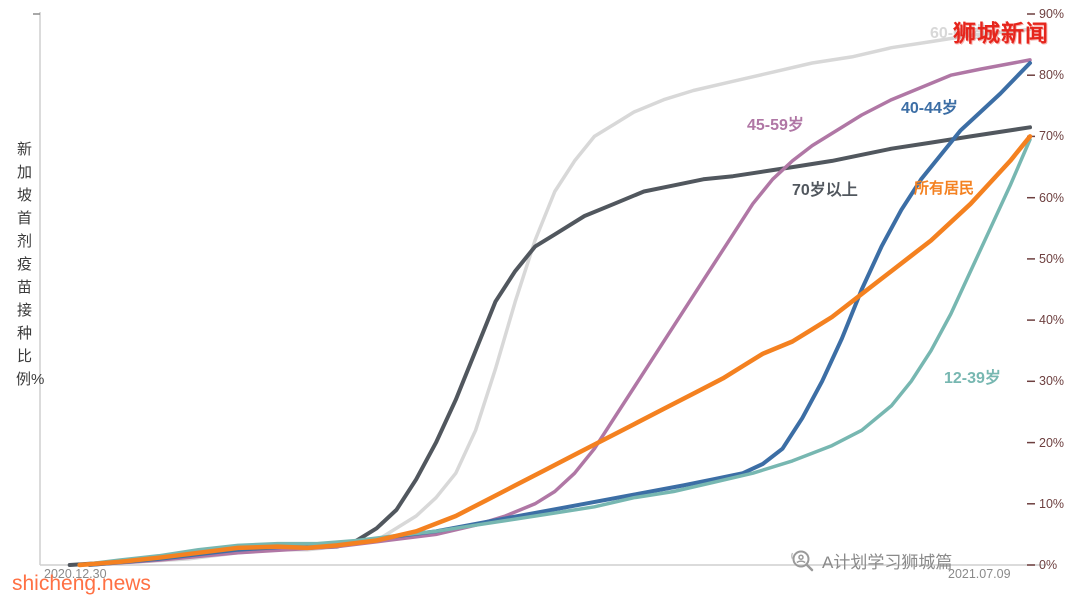 The image size is (1080, 607). Describe the element at coordinates (1052, 136) in the screenshot. I see `y-tick-label: 70%` at that location.